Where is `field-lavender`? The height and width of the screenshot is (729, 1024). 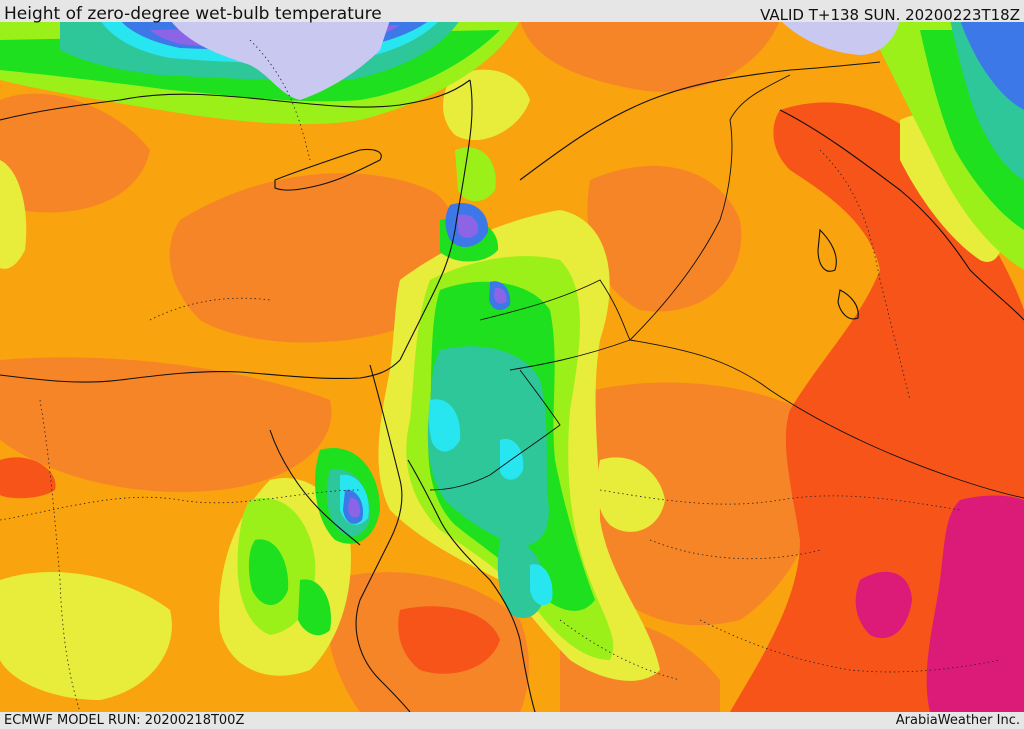
field-lavender is located at coordinates (535, 60).